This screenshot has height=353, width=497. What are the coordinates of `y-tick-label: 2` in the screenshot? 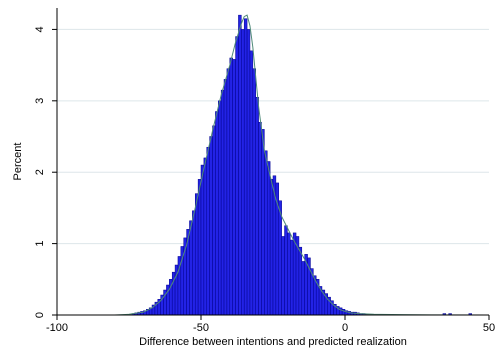 It's located at (40, 172).